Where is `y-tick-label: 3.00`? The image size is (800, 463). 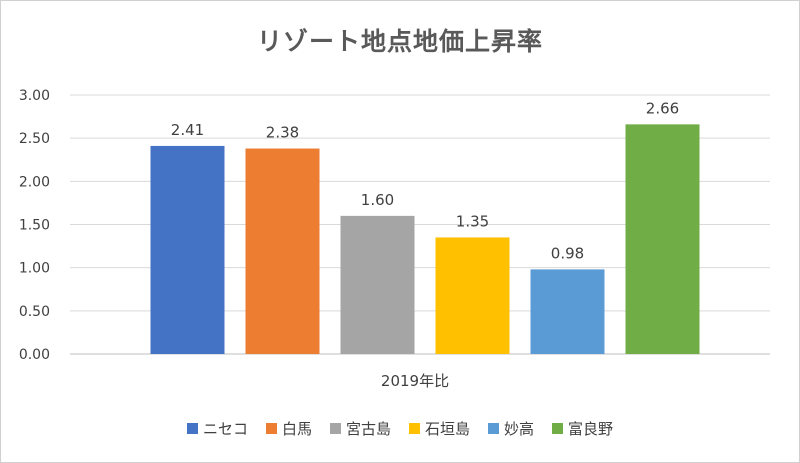 y-tick-label: 3.00 is located at coordinates (34, 96).